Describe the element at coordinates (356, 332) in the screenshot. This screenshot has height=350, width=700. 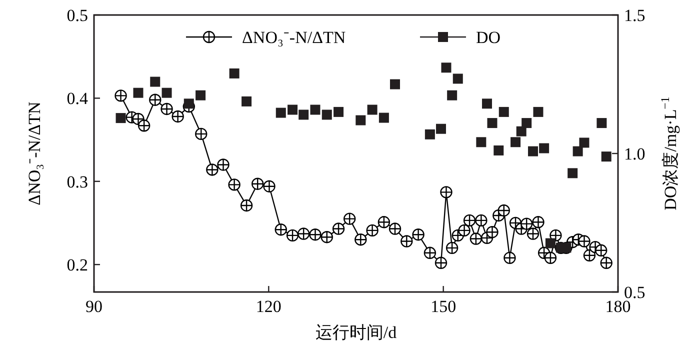
I see `x-axis-title: 运行时间/d` at that location.